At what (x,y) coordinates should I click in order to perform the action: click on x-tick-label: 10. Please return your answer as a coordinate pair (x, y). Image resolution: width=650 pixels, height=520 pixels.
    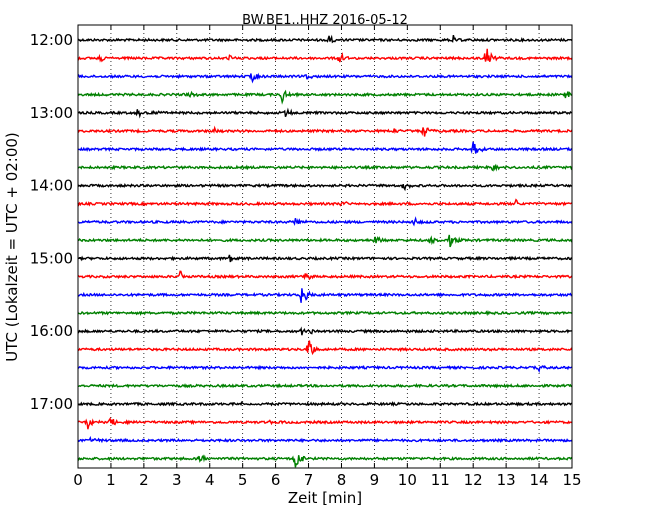
    Looking at the image, I should click on (407, 480).